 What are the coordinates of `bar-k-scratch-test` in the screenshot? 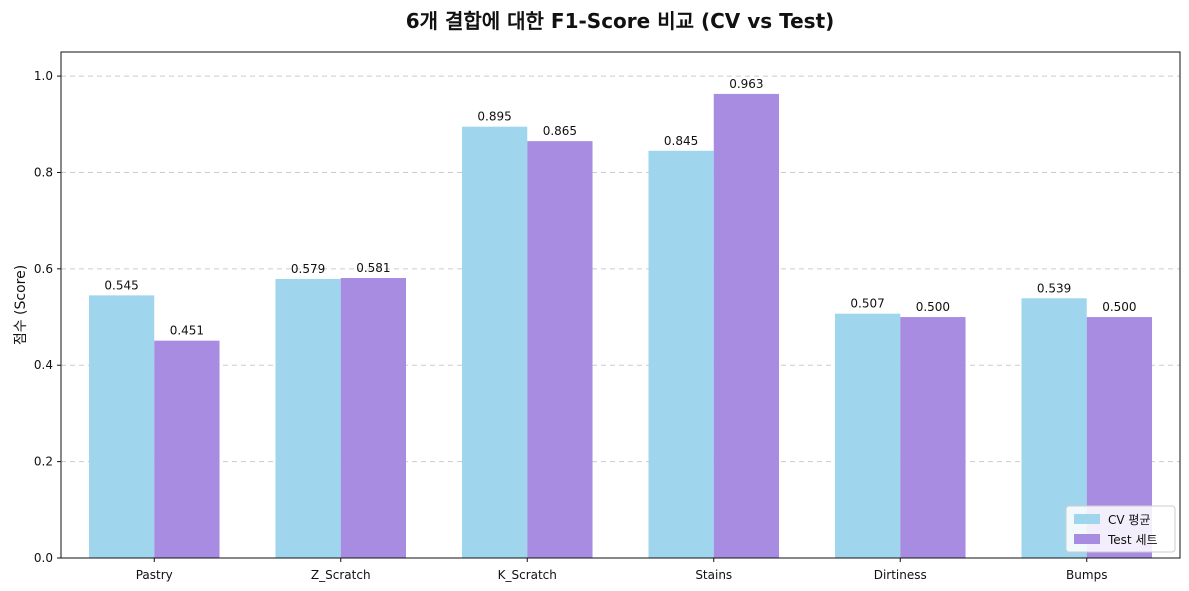 It's located at (560, 349).